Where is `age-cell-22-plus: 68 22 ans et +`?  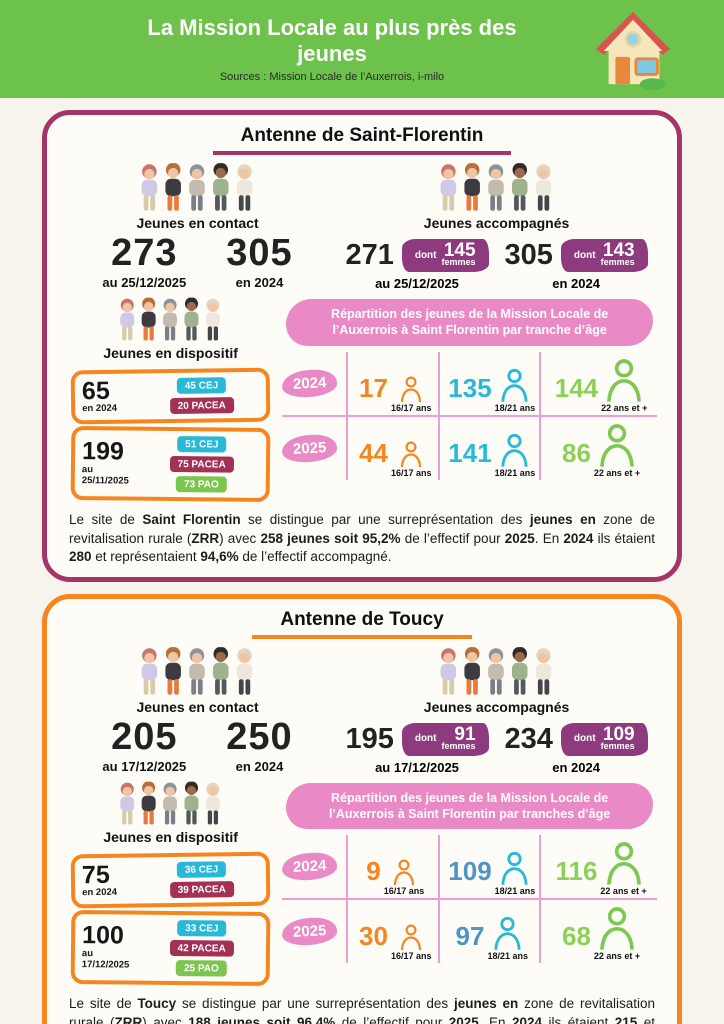 age-cell-22-plus: 68 22 ans et + is located at coordinates (598, 931).